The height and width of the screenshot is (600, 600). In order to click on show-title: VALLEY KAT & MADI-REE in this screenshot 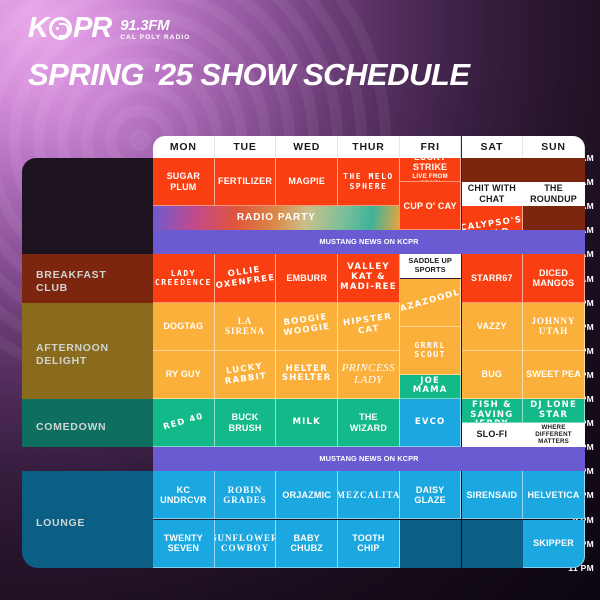, I will do `click(368, 277)`.